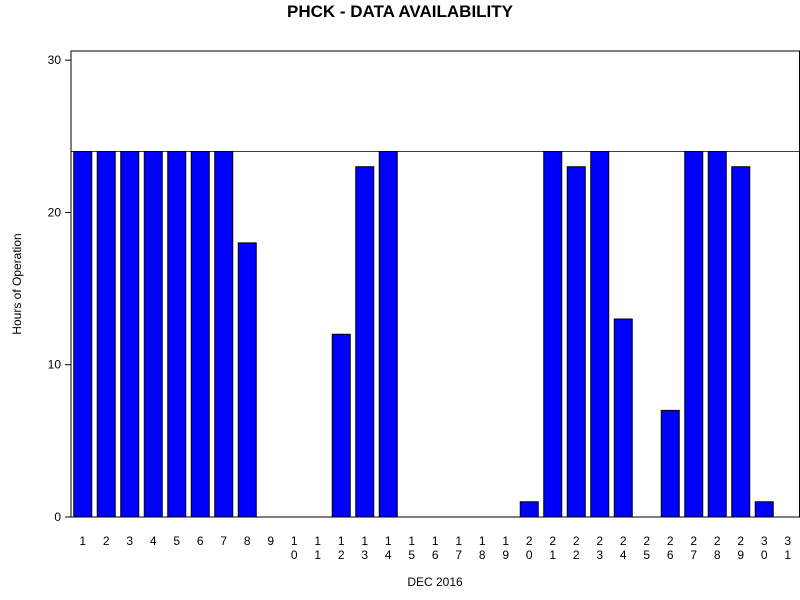  I want to click on x-tick-label: 3, so click(129, 541).